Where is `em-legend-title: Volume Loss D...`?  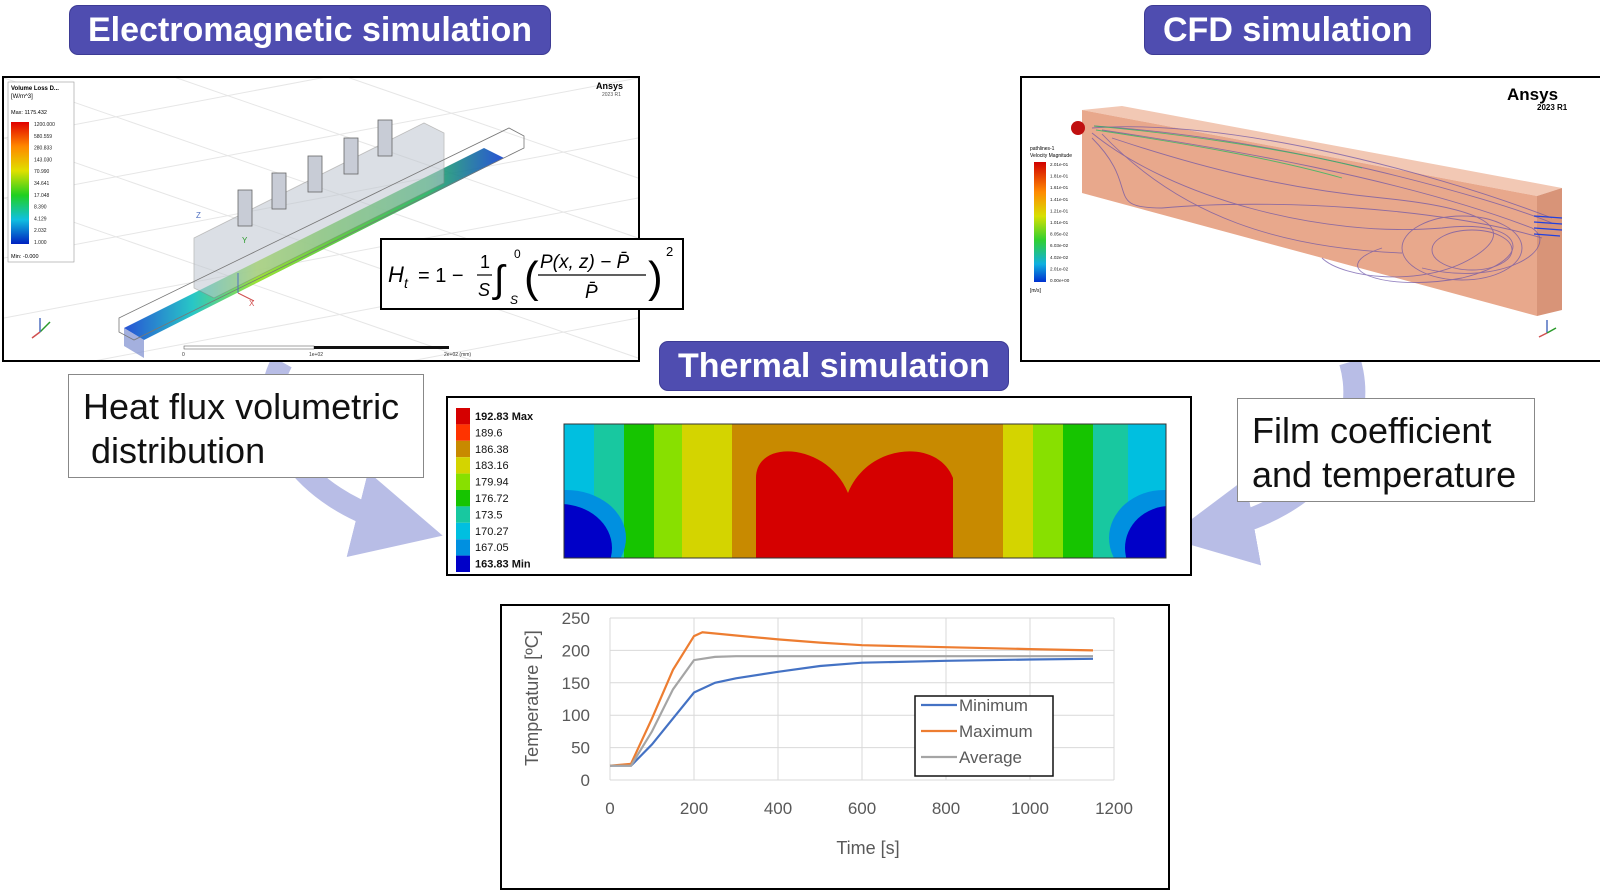
em-legend-title: Volume Loss D... is located at coordinates (35, 89).